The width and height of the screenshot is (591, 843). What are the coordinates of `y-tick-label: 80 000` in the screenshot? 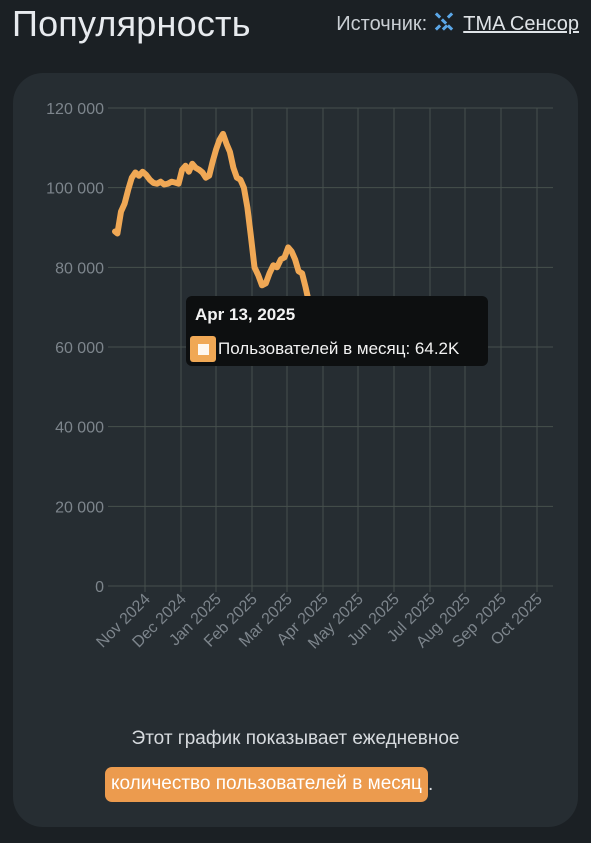 It's located at (79, 268).